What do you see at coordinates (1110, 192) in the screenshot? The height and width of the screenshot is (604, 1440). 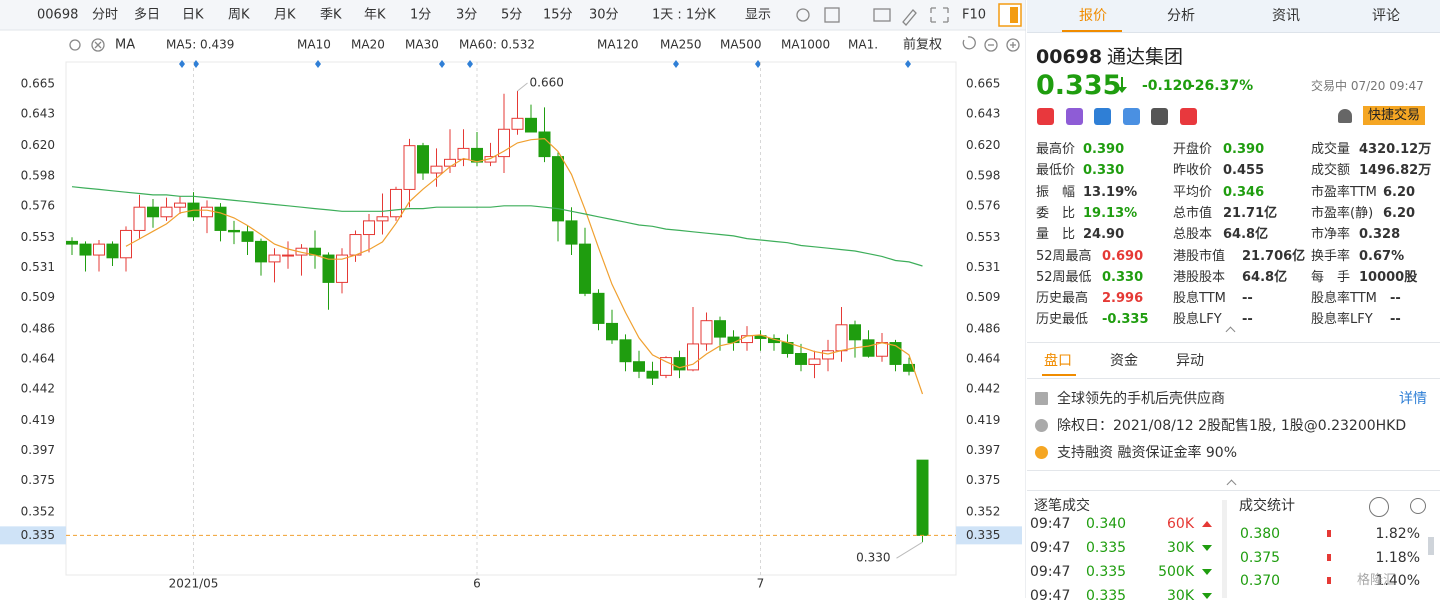 I see `stat-value: 13.19%` at bounding box center [1110, 192].